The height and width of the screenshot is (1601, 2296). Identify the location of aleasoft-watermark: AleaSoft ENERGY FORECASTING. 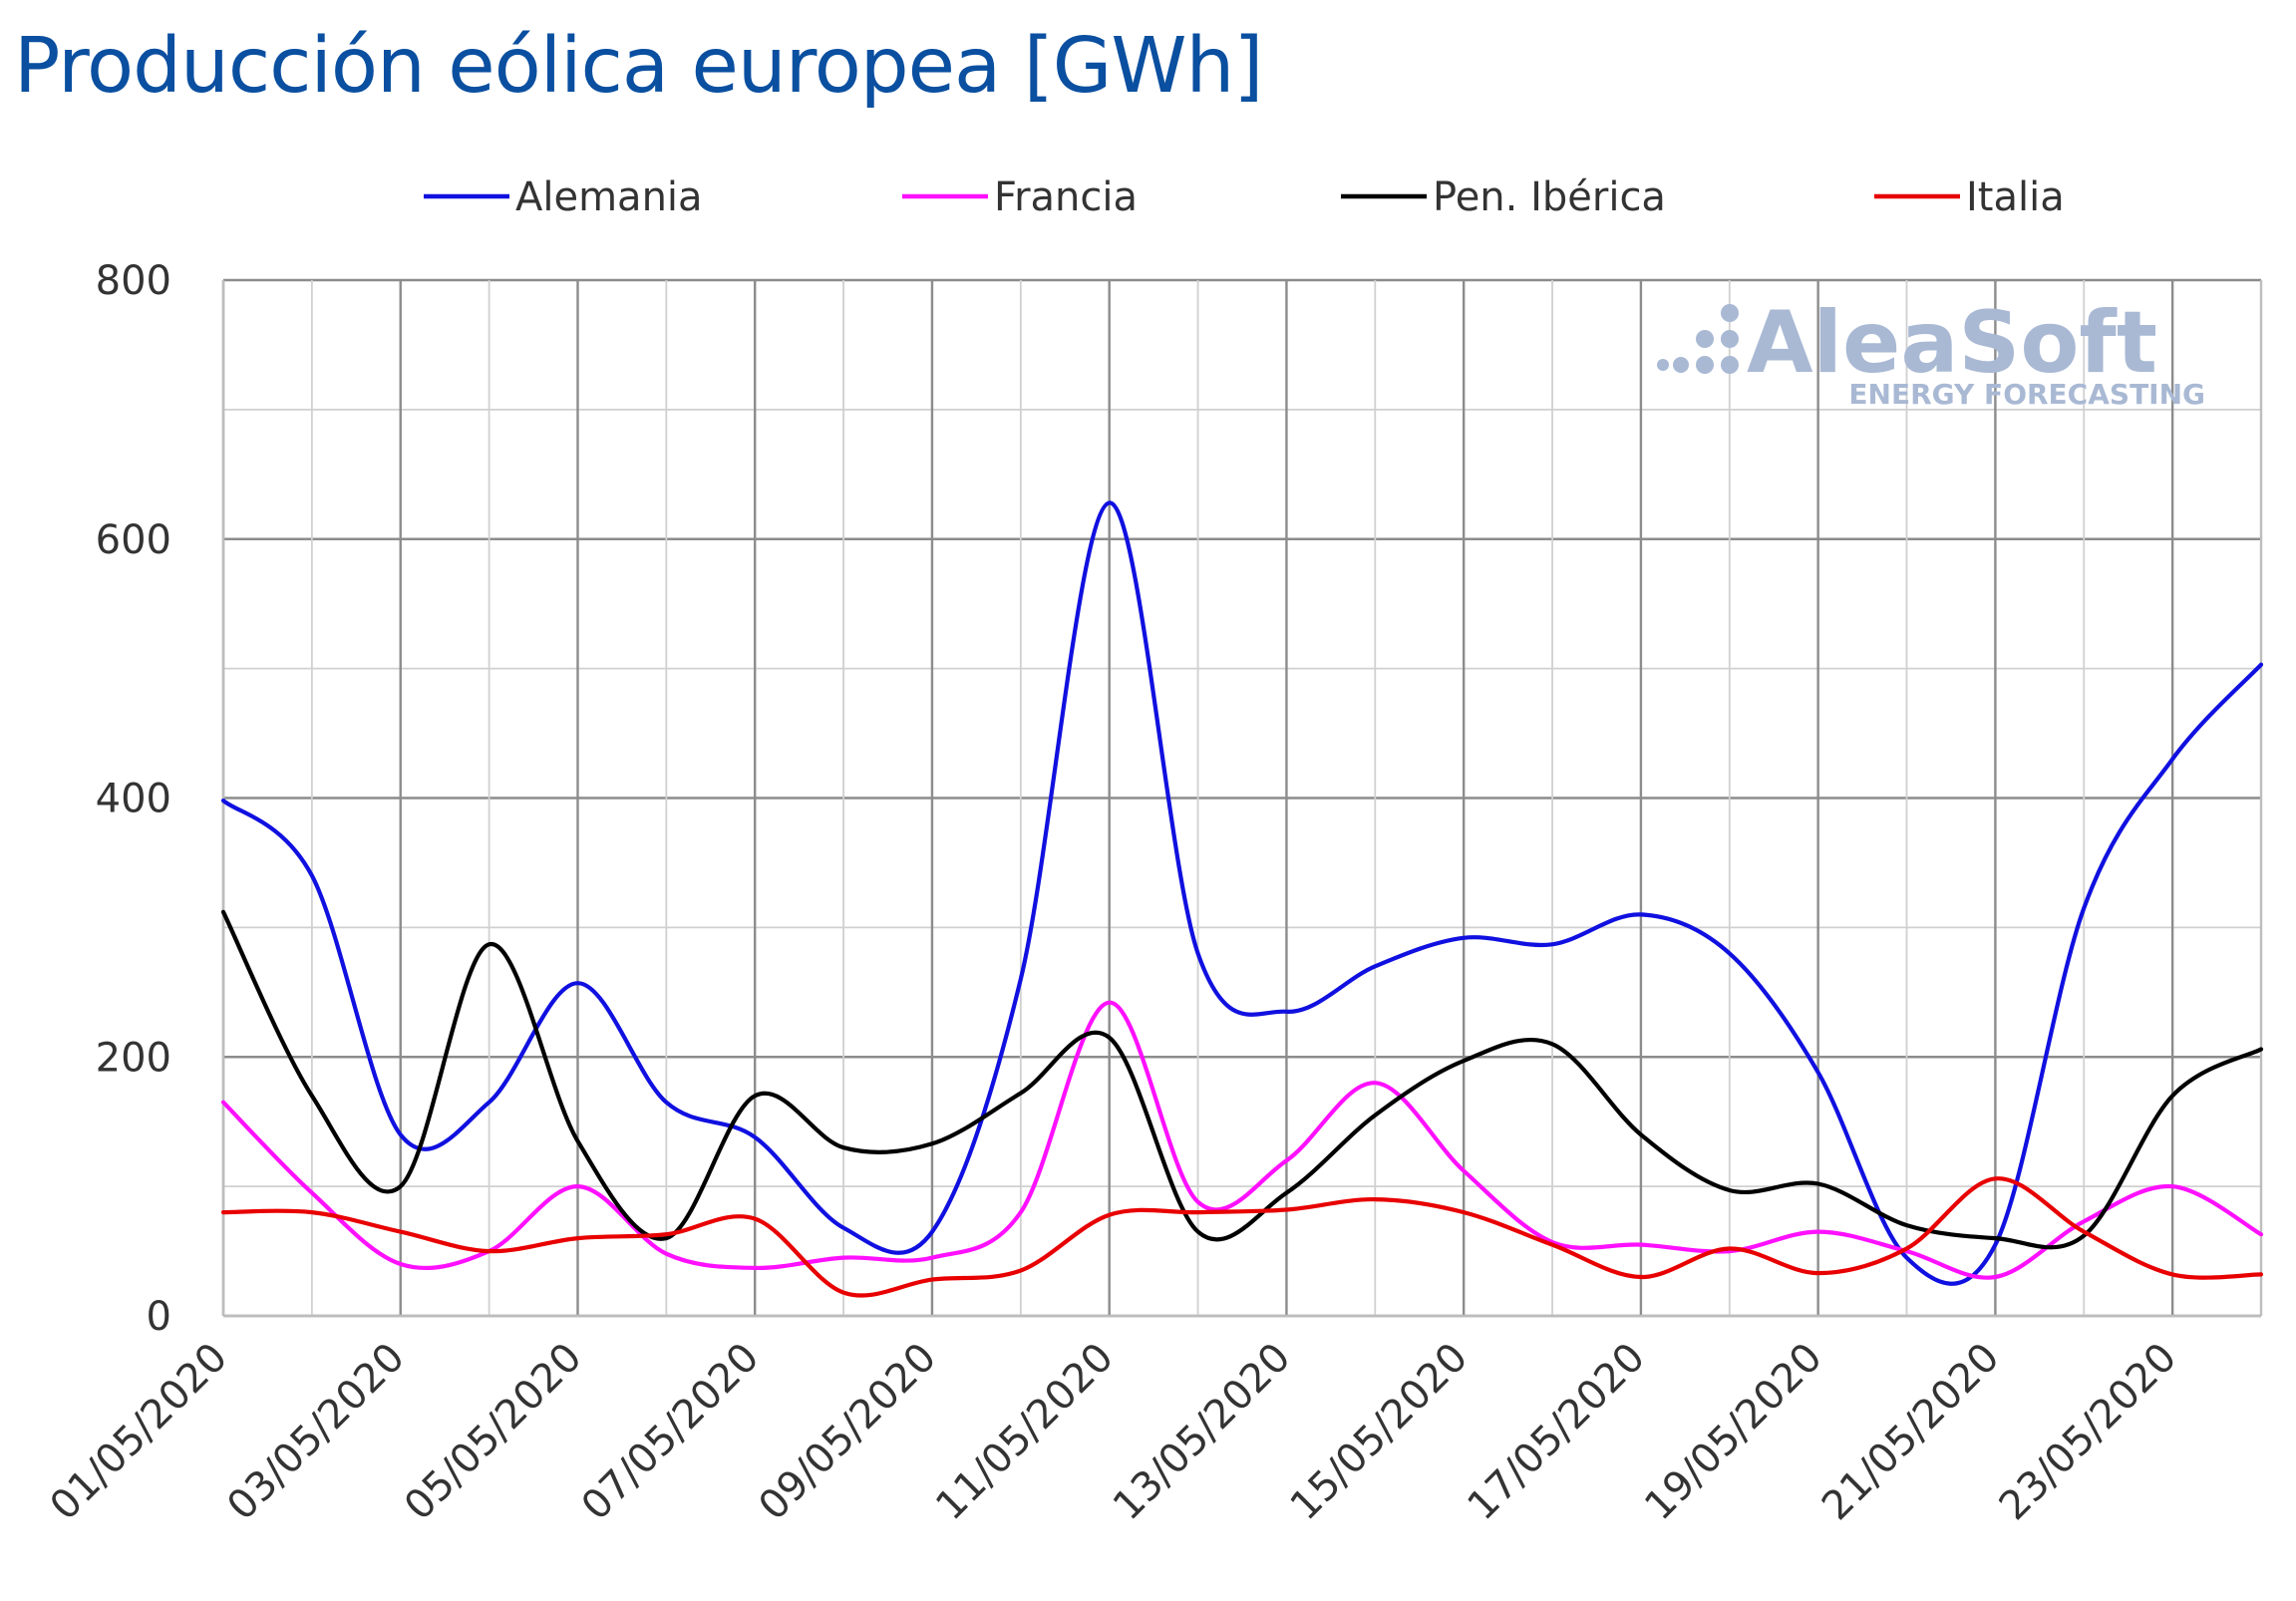
(1931, 352).